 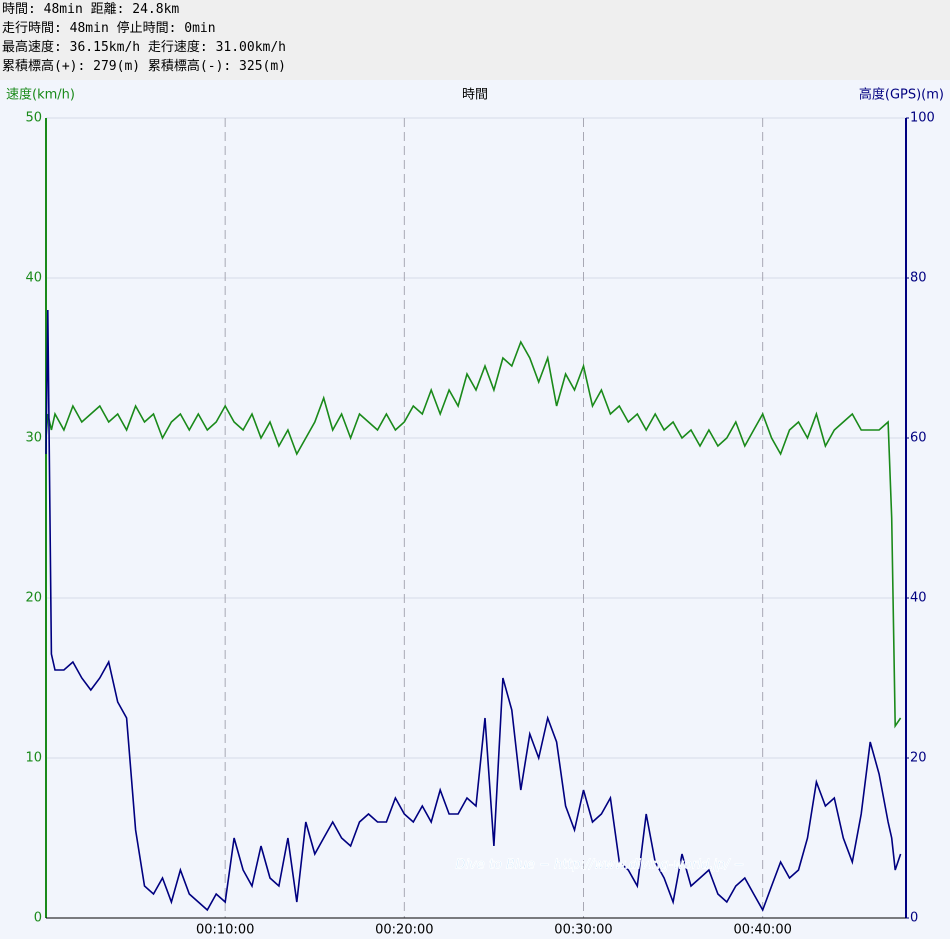 What do you see at coordinates (901, 95) in the screenshot?
I see `y2-axis-label: 高度(GPS)(m)` at bounding box center [901, 95].